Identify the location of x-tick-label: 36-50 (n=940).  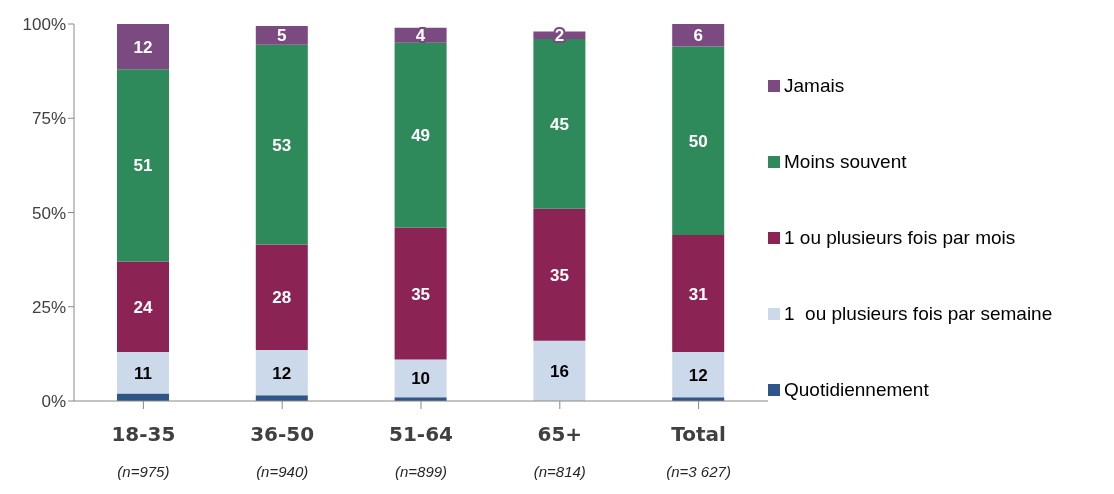
(282, 451).